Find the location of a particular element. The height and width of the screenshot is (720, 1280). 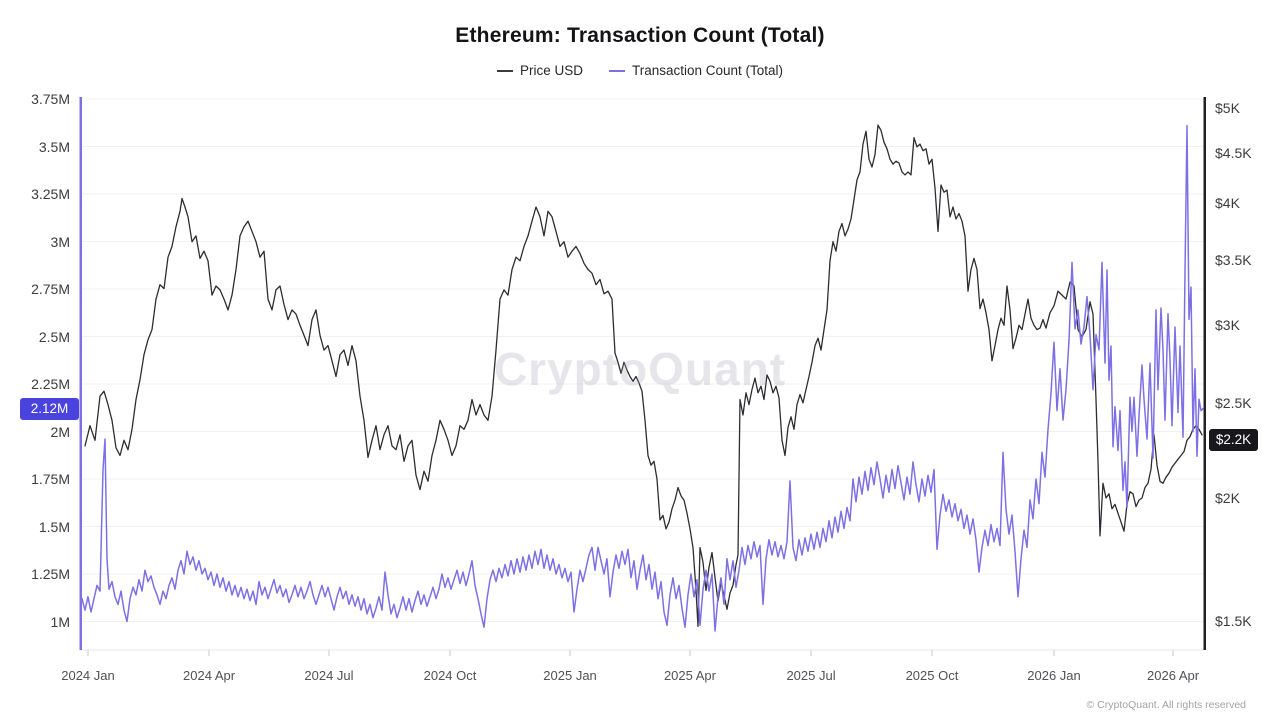

current-value-badge-price: $2.2K is located at coordinates (1233, 440).